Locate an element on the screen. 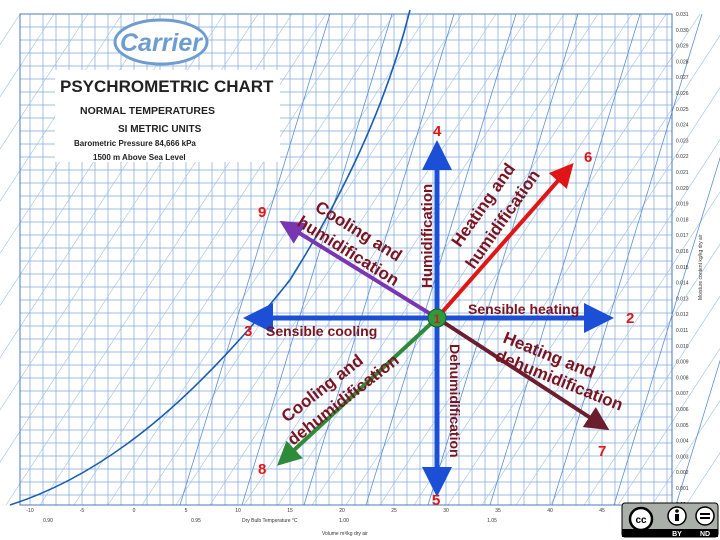 The height and width of the screenshot is (540, 720). nd-label: ND is located at coordinates (705, 534).